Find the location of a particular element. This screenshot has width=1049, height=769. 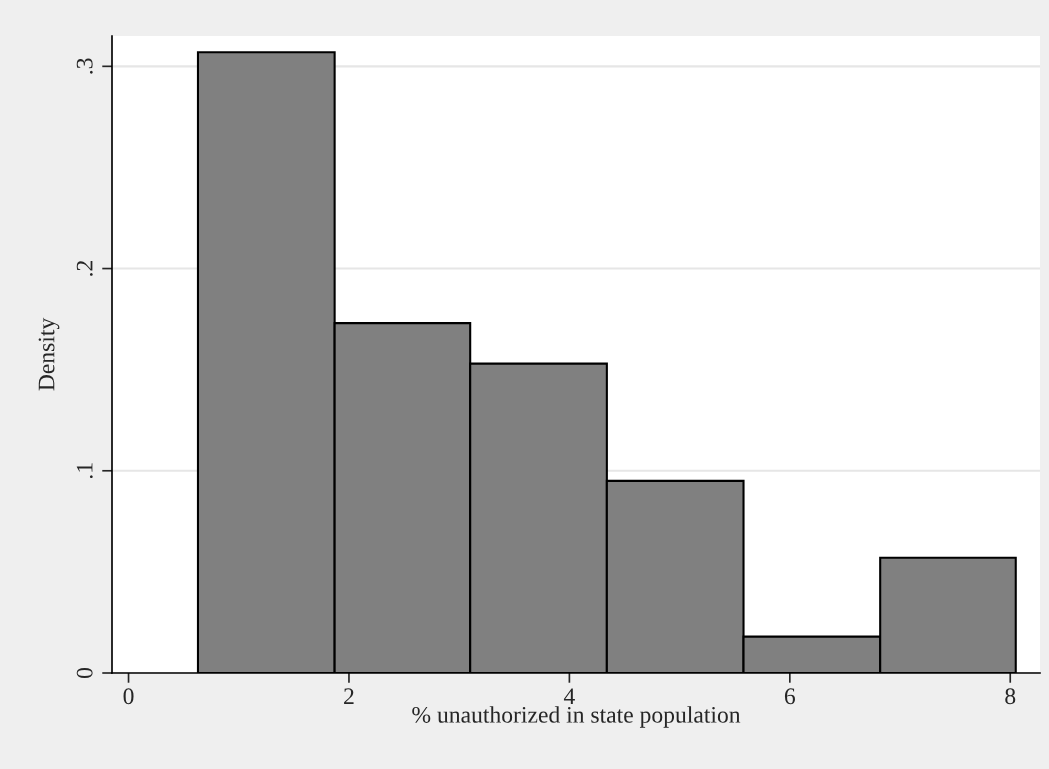

x-tick-label: 6 is located at coordinates (790, 696).